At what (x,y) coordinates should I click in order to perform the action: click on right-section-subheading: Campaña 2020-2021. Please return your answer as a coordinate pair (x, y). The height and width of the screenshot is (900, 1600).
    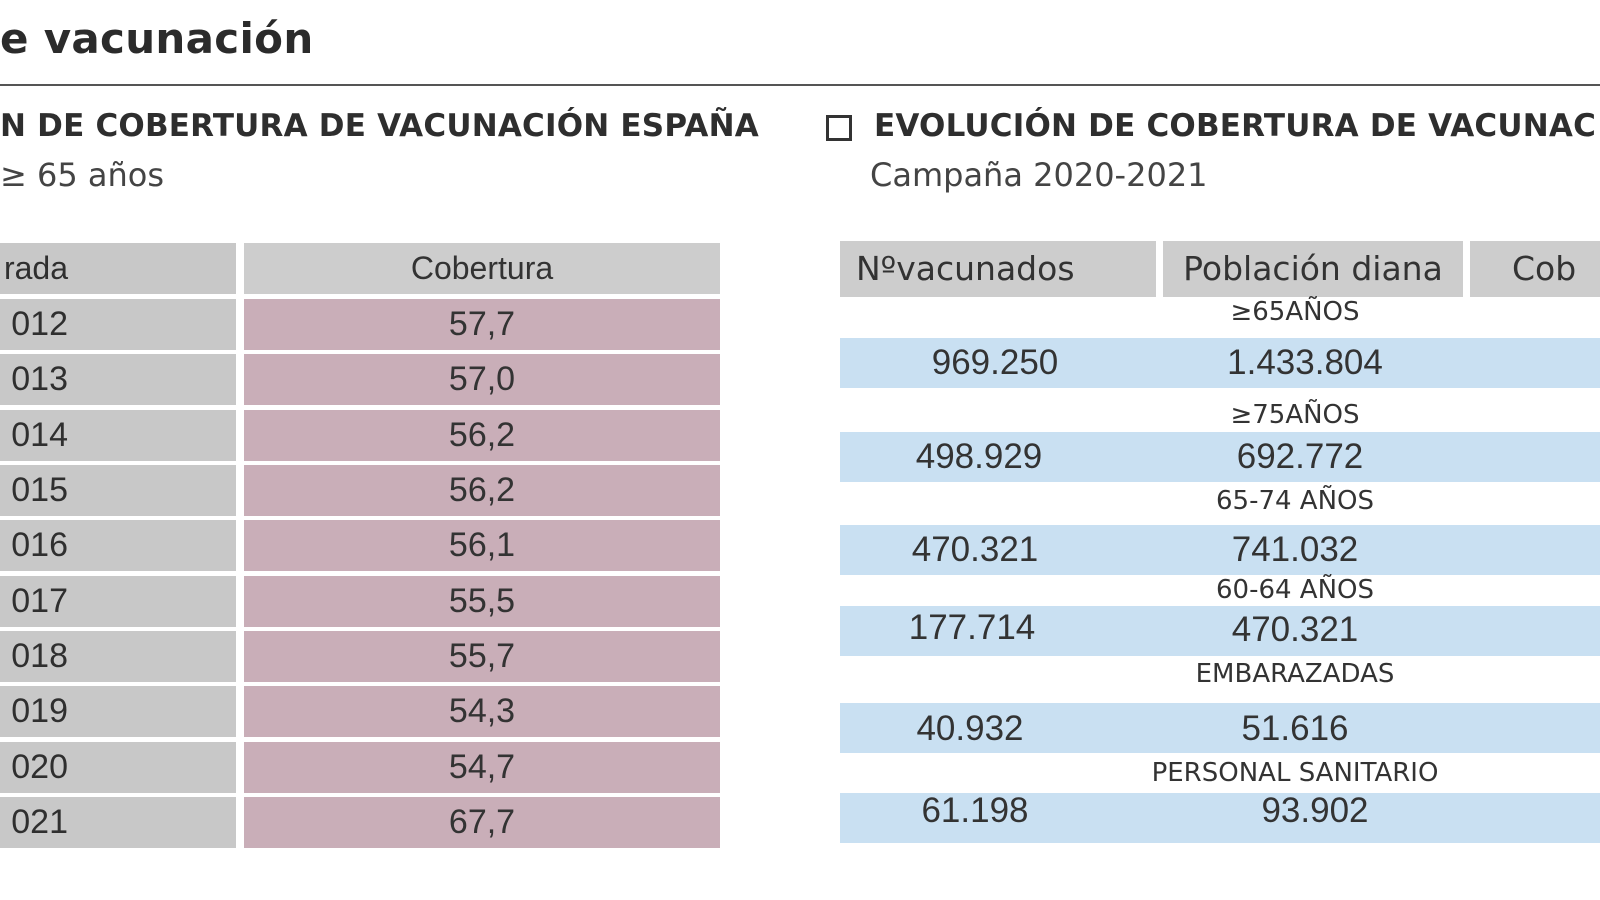
    Looking at the image, I should click on (1039, 175).